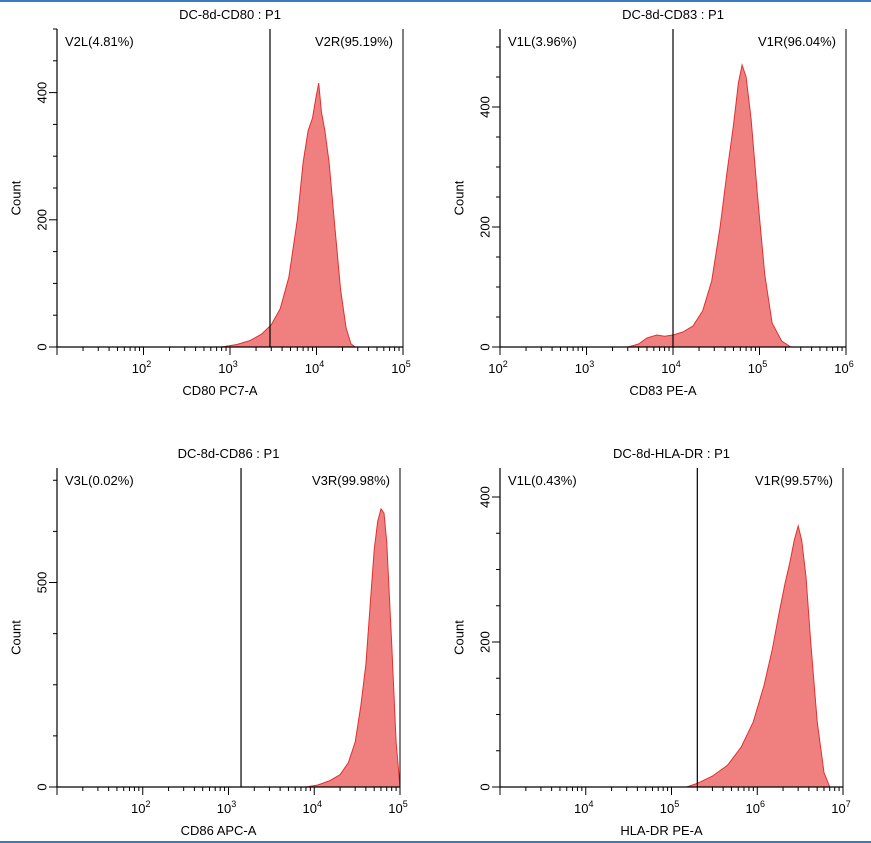  Describe the element at coordinates (435, 1) in the screenshot. I see `top-border` at that location.